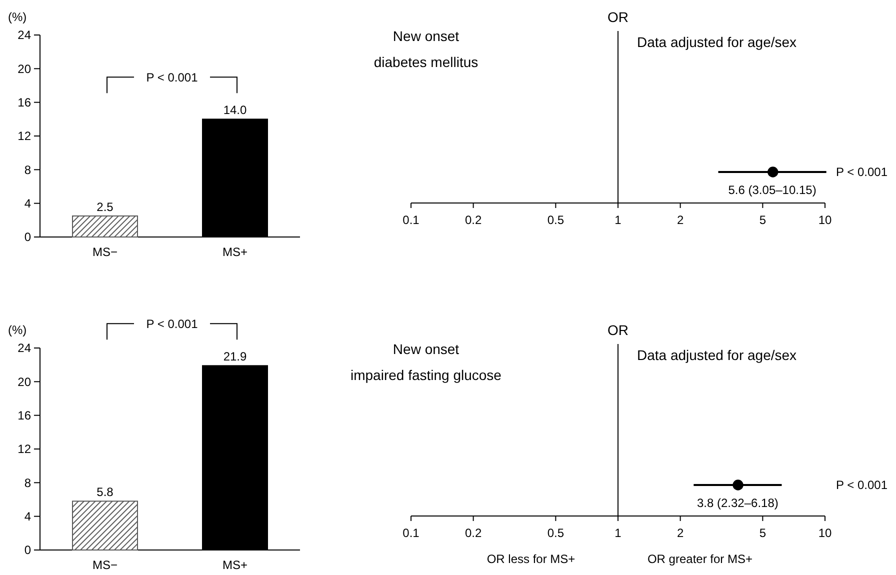  What do you see at coordinates (105, 207) in the screenshot?
I see `data-label: 2.5` at bounding box center [105, 207].